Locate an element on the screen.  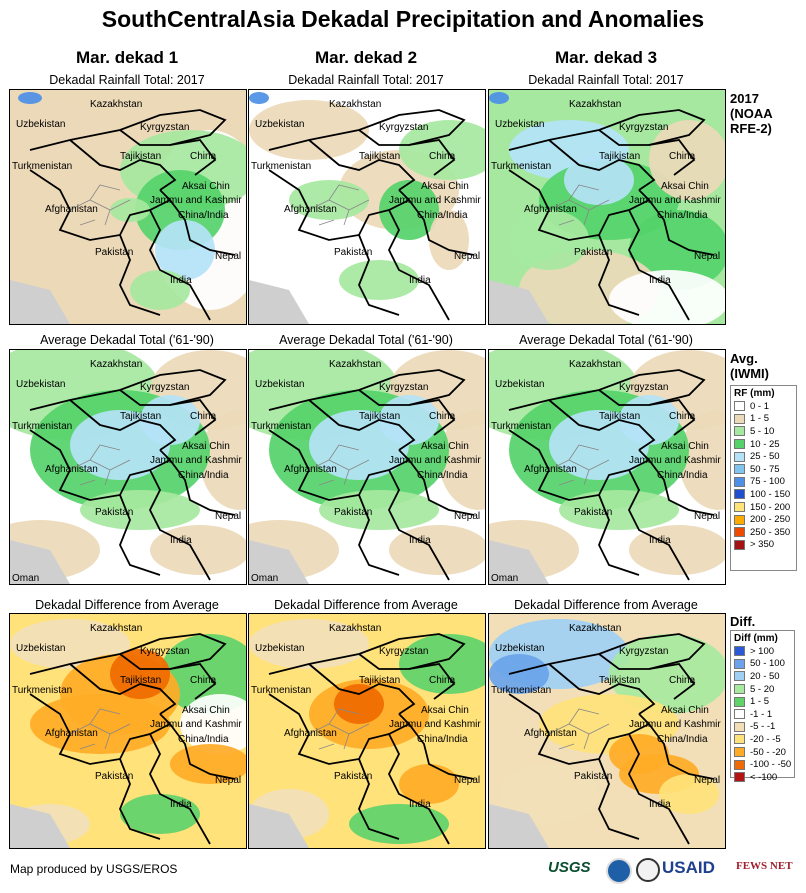
legend-label: < -100 is located at coordinates (764, 777).